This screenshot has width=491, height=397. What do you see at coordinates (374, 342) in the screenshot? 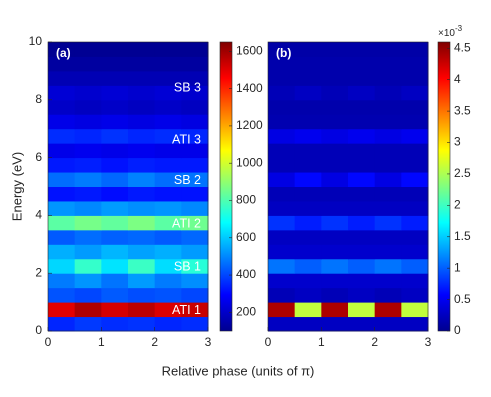
I see `x-tick-label: 2` at bounding box center [374, 342].